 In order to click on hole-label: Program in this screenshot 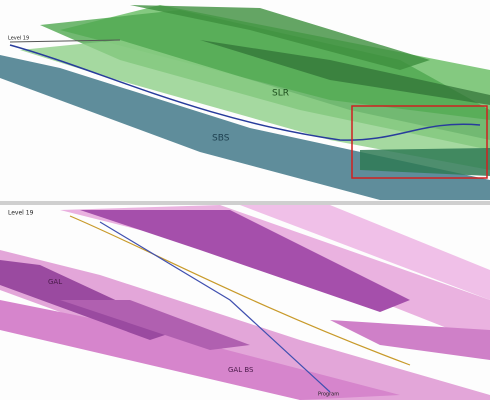, I will do `click(328, 395)`.